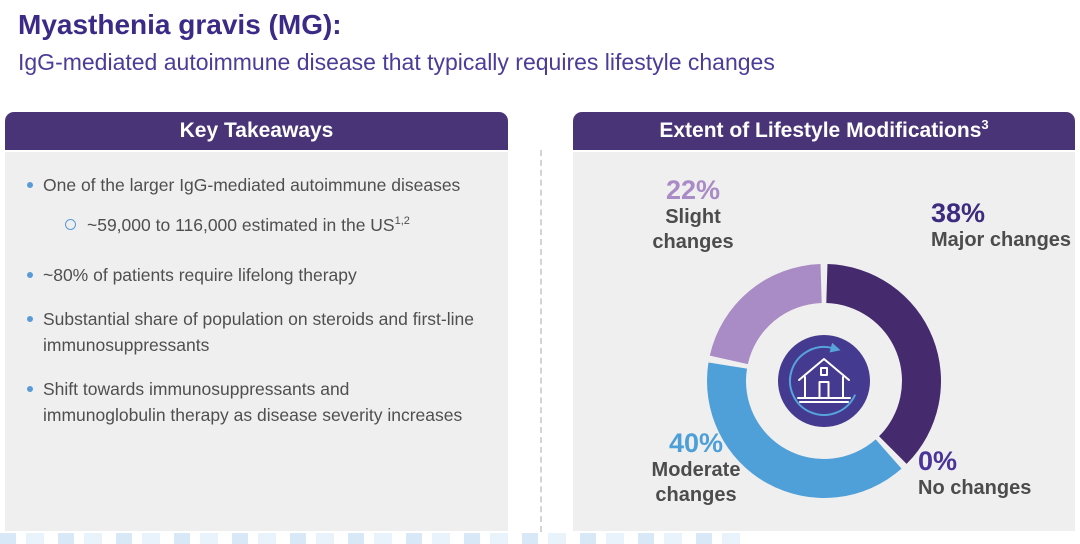 The height and width of the screenshot is (544, 1080). I want to click on house-refresh-icon, so click(824, 381).